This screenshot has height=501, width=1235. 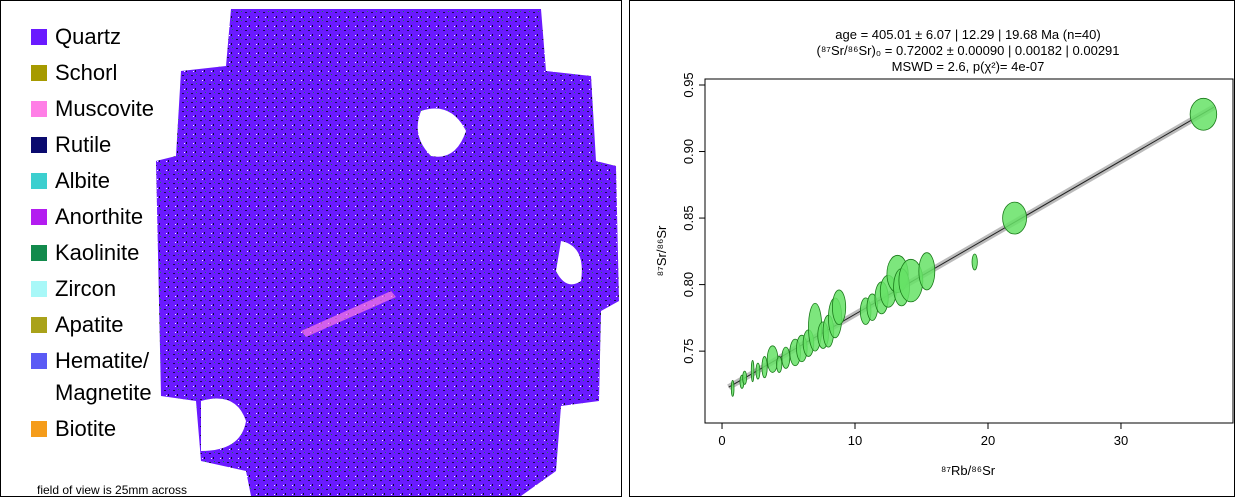 I want to click on legend-item: Quartz, so click(x=92, y=37).